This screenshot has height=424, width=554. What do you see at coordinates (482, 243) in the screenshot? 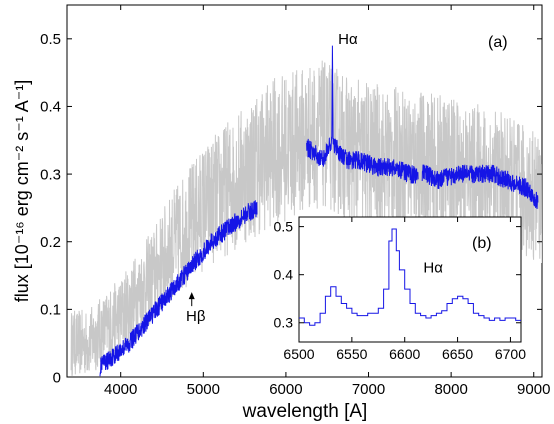
I see `panel-label-b: (b)` at bounding box center [482, 243].